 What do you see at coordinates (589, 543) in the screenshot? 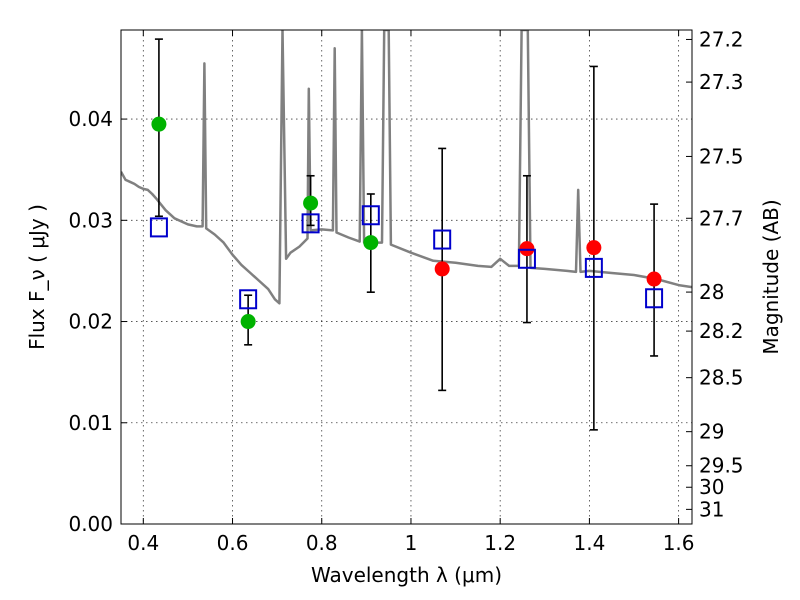
I see `x-tick-label: 1.4` at bounding box center [589, 543].